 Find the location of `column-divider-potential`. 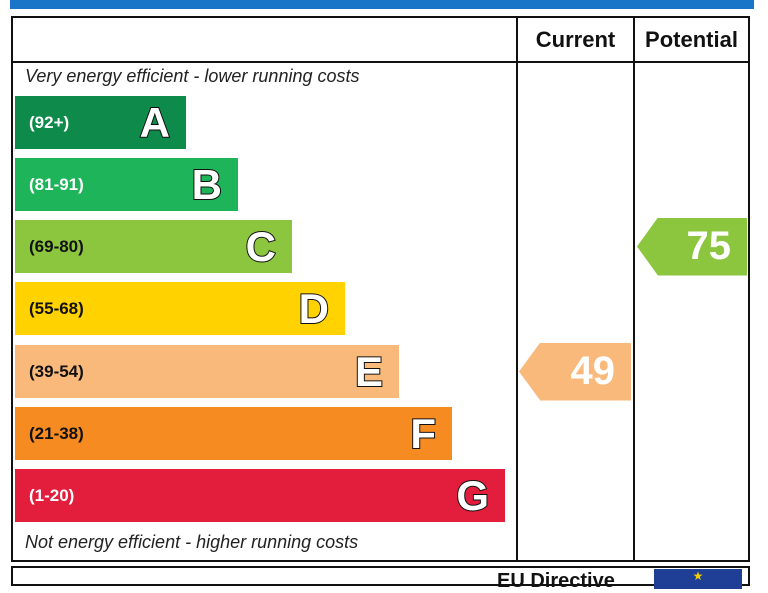

column-divider-potential is located at coordinates (634, 289).